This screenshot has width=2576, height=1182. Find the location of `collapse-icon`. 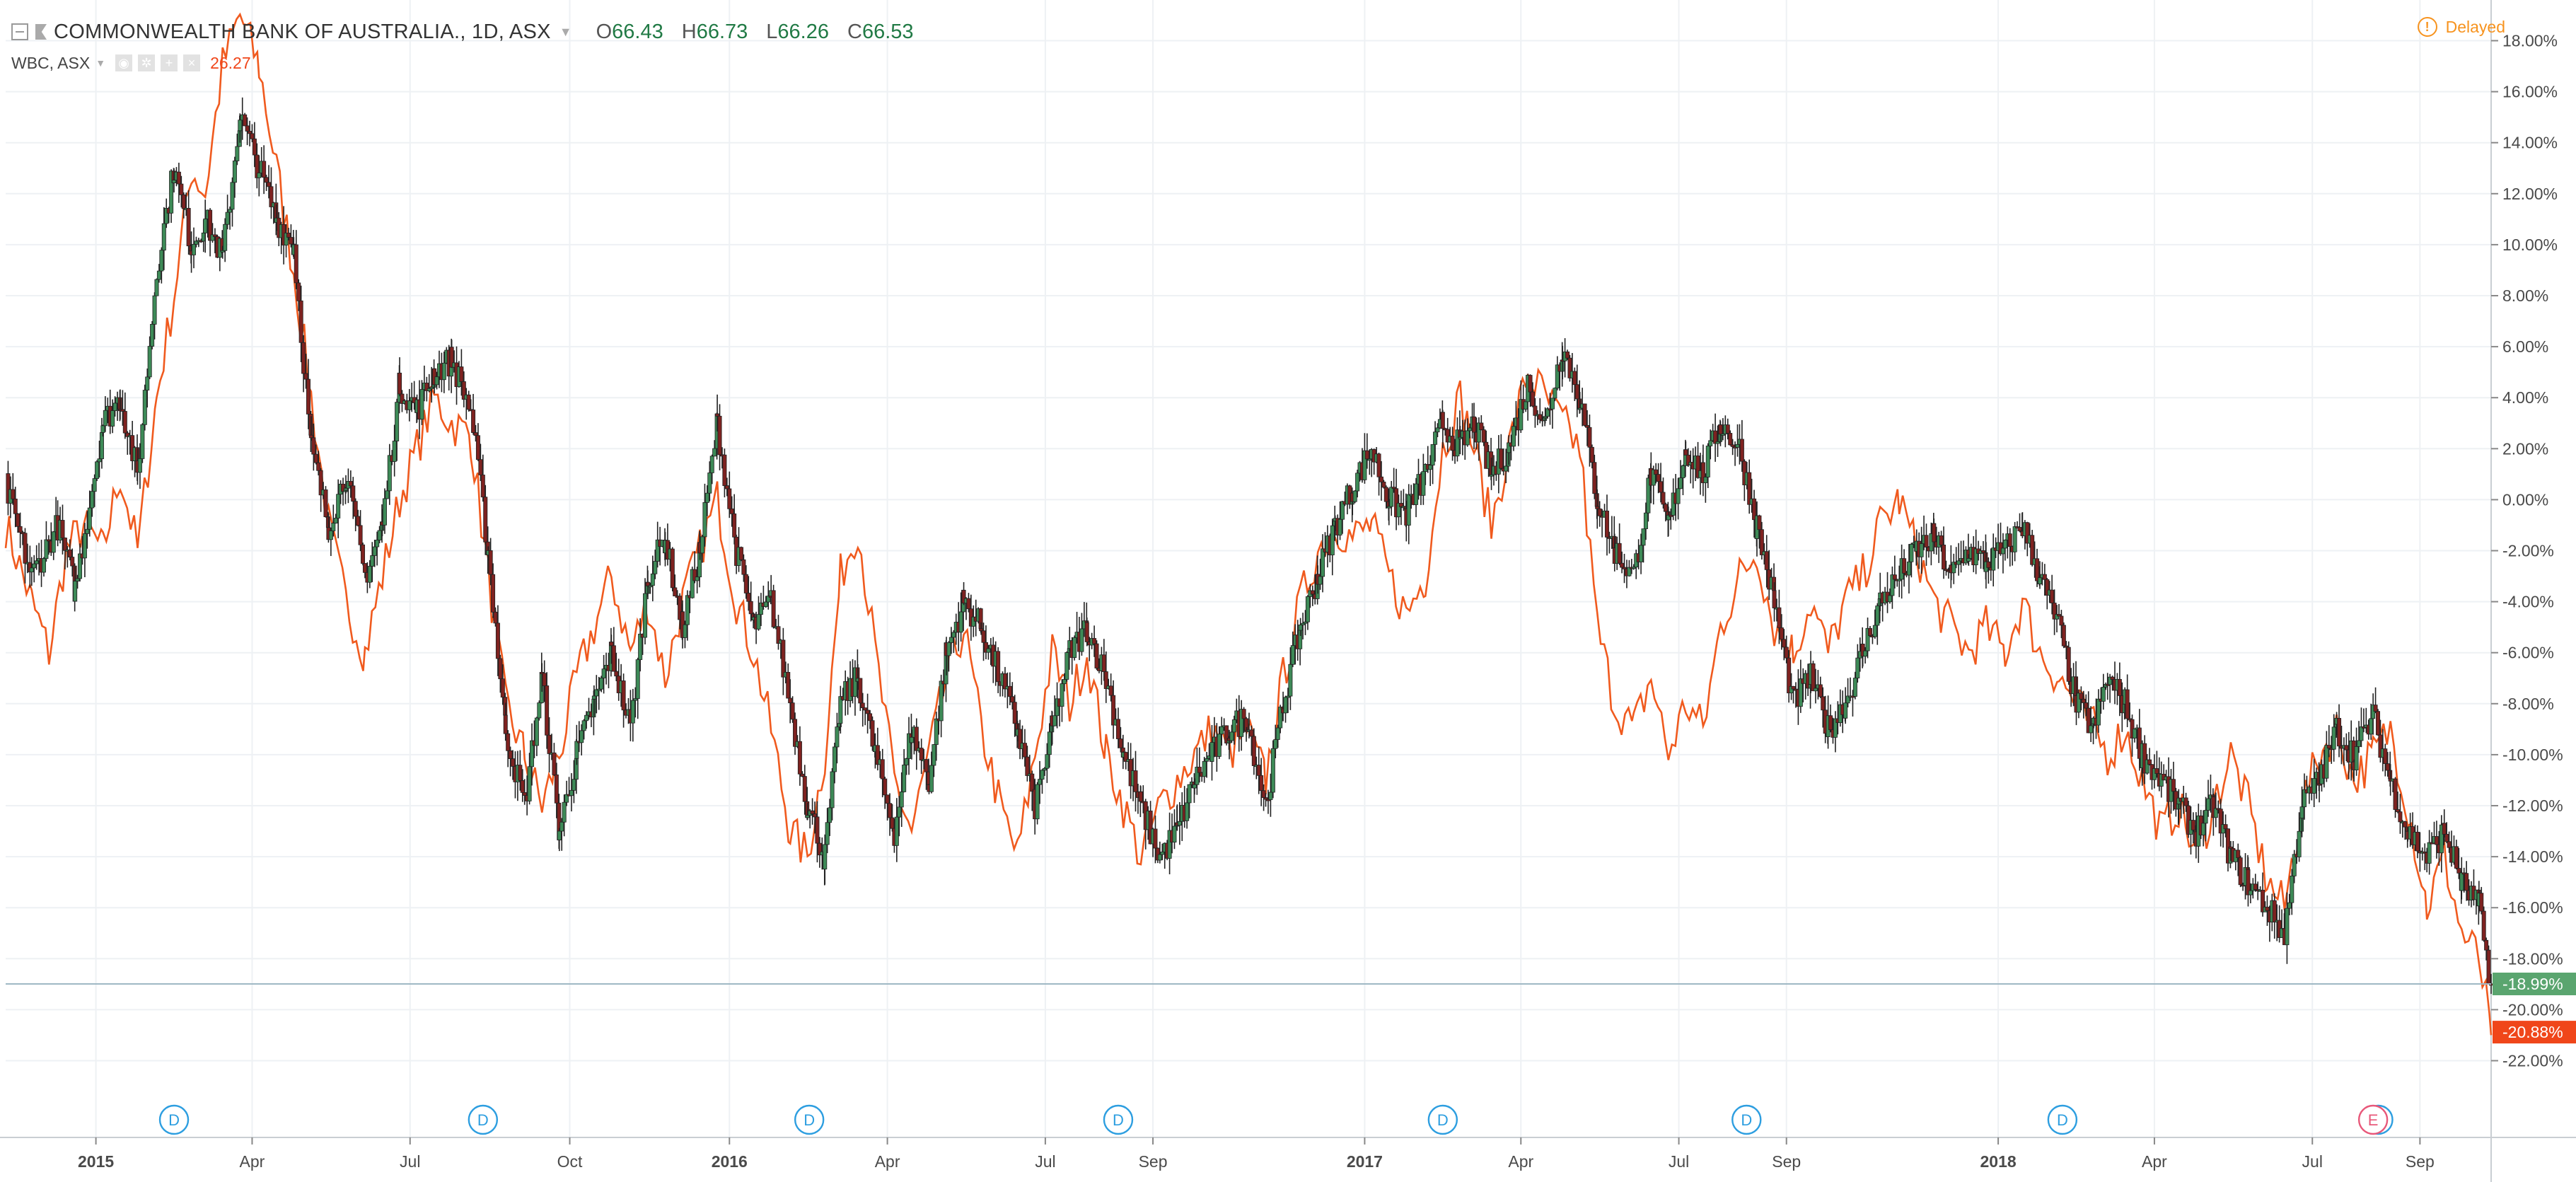

collapse-icon is located at coordinates (19, 32).